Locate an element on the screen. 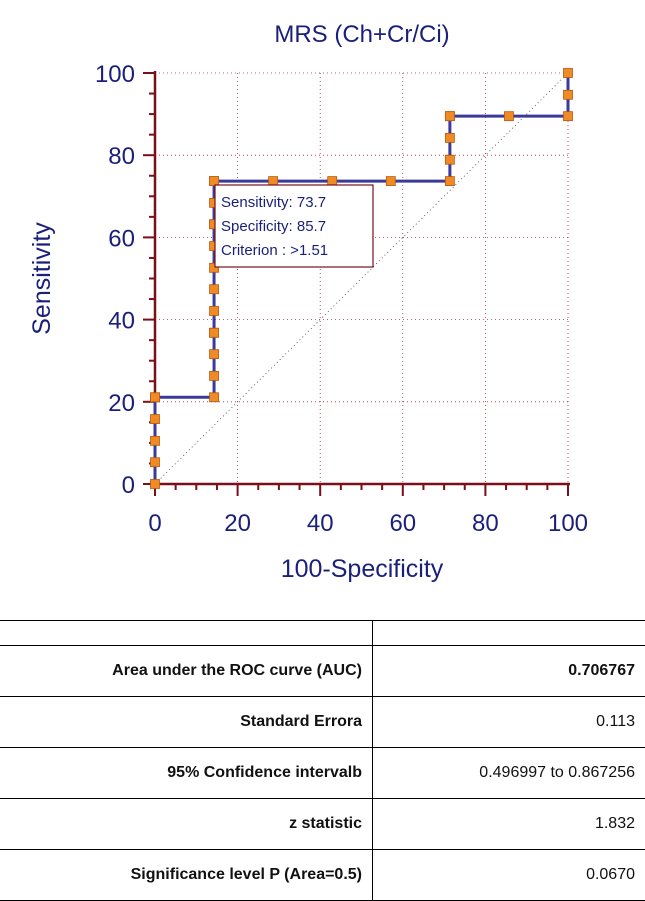  confidence-interval-value: 0.496997 to 0.867256 is located at coordinates (509, 773).